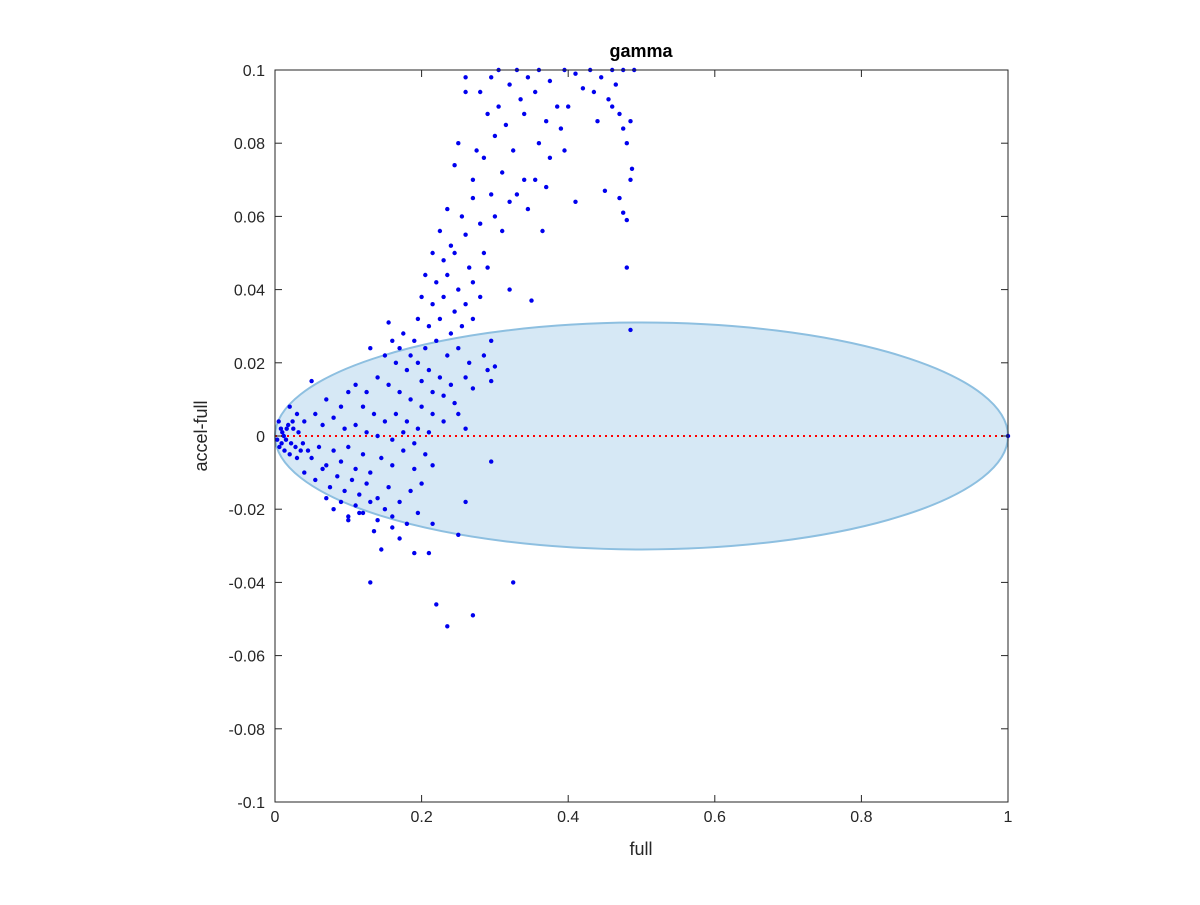 The width and height of the screenshot is (1200, 905). I want to click on x-tick-label: 0.8, so click(861, 817).